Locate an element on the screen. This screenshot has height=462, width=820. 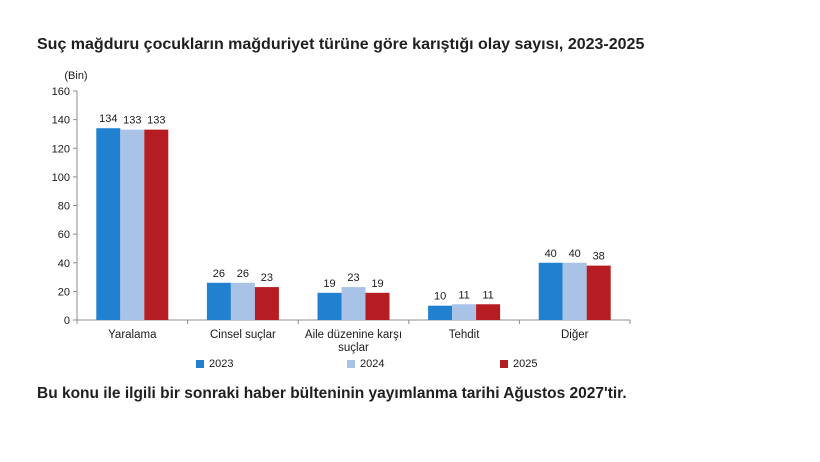
y-tick-label: 160 is located at coordinates (61, 92).